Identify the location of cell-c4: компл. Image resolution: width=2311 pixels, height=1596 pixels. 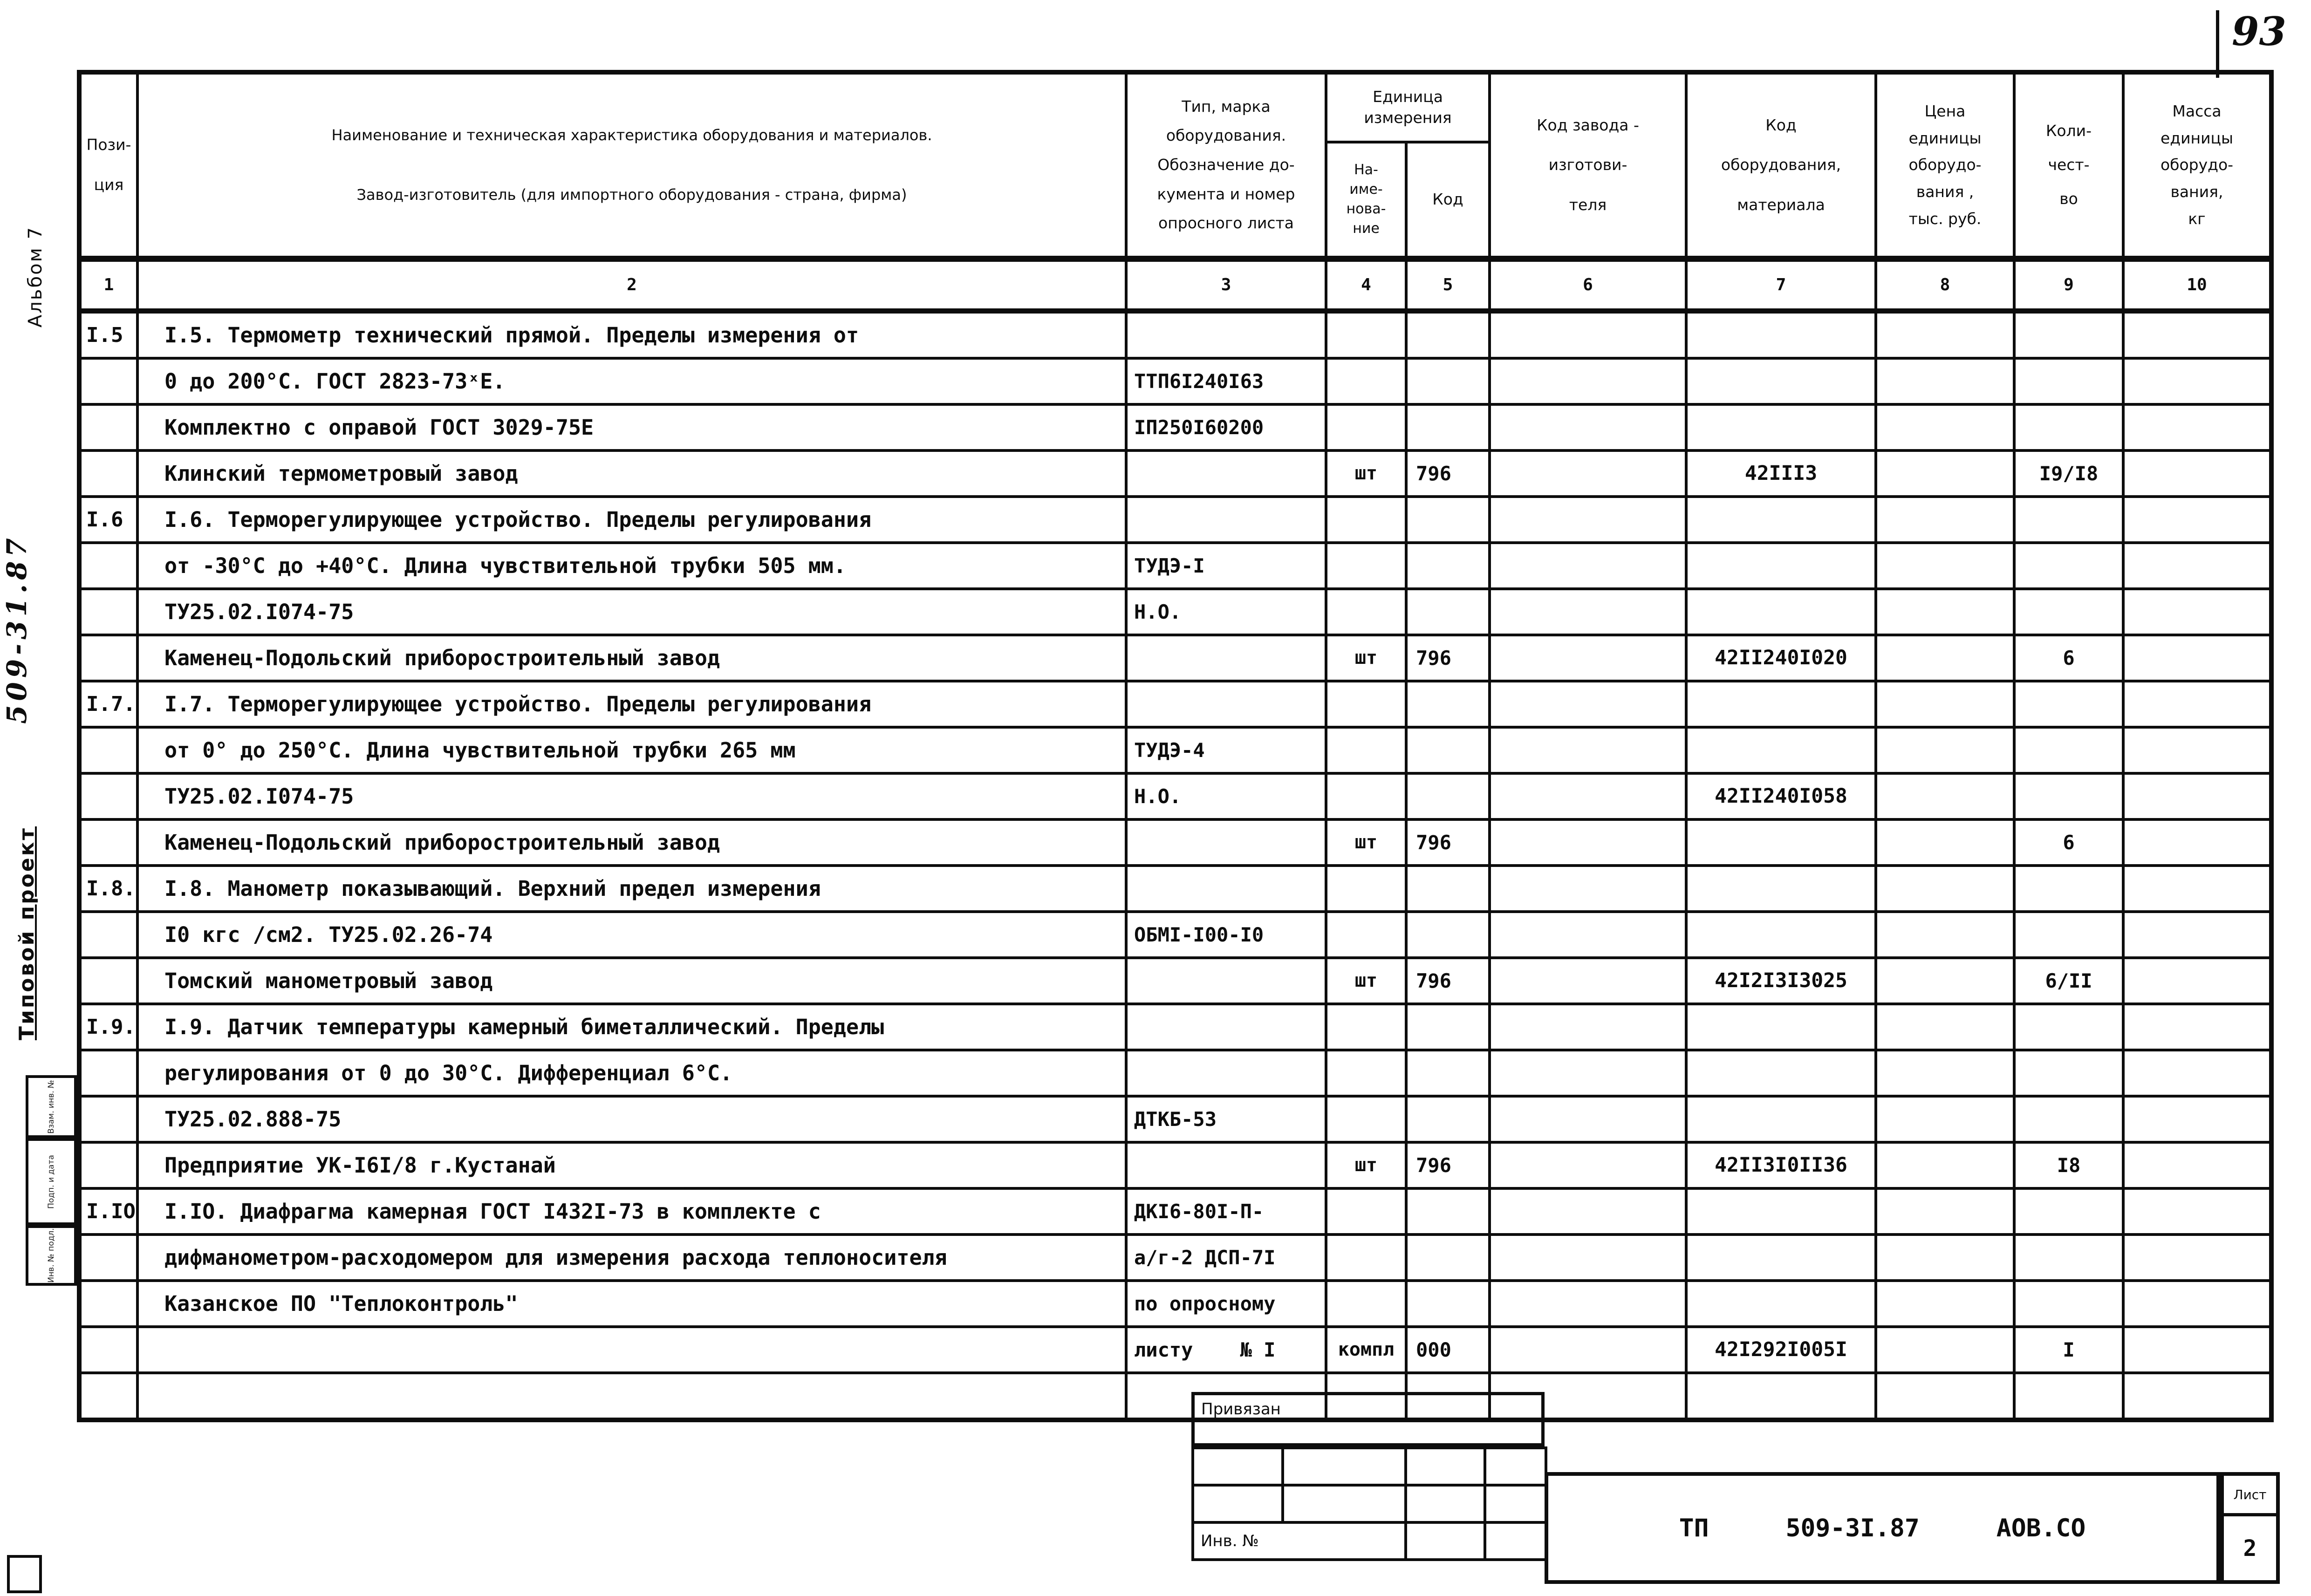
(1366, 1349).